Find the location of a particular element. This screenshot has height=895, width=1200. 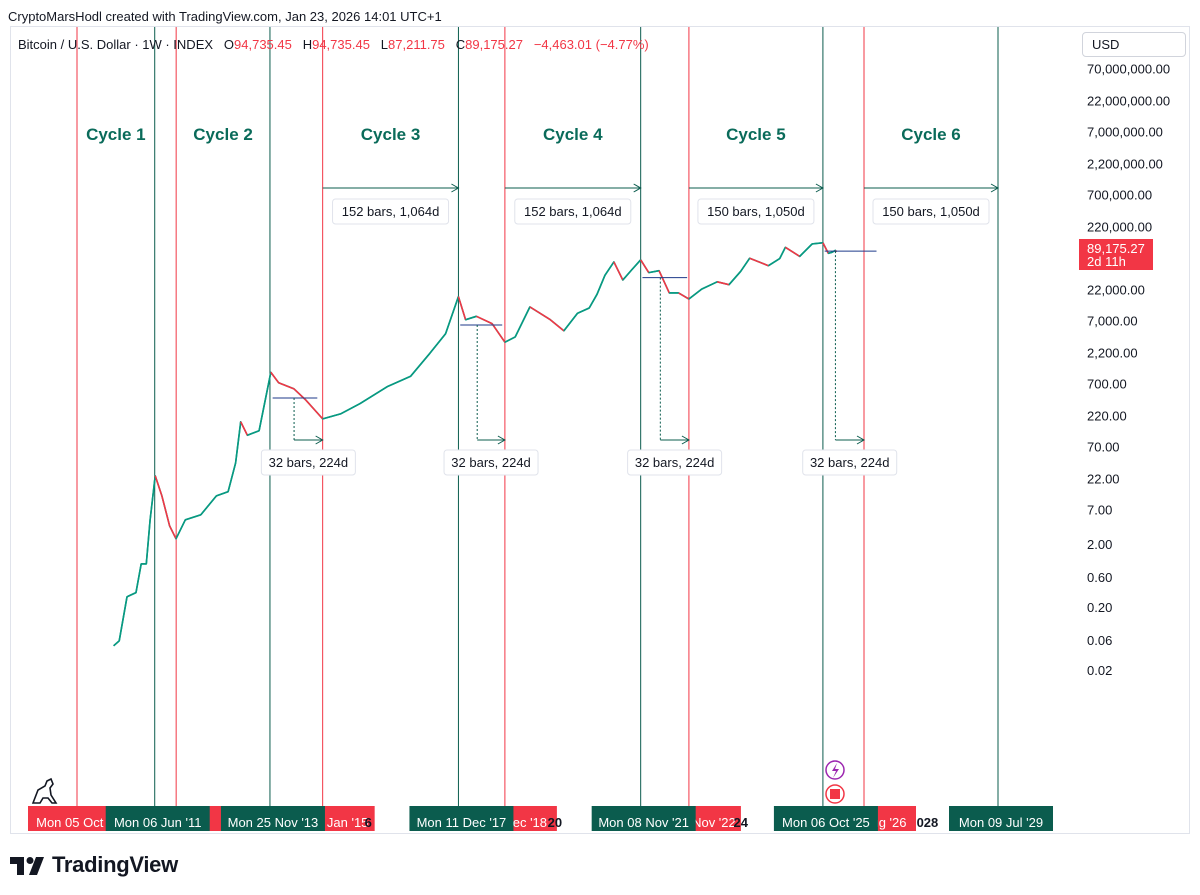

price-badge-value: 89,175.27 is located at coordinates (1116, 248).